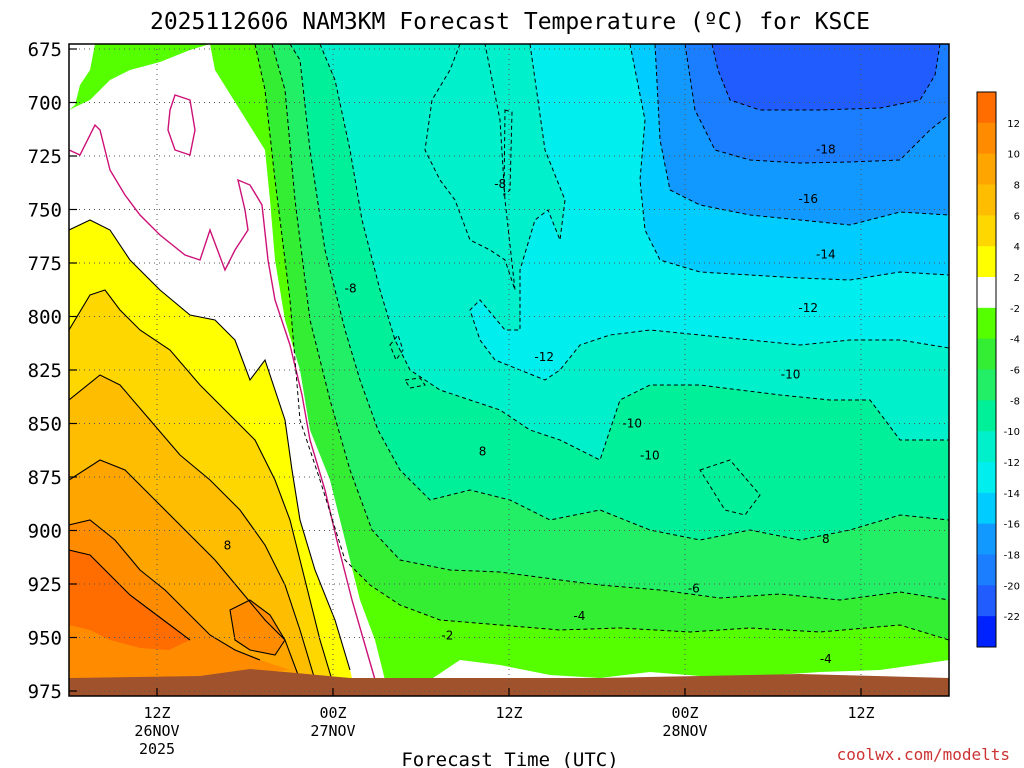 Image resolution: width=1024 pixels, height=768 pixels. Describe the element at coordinates (1017, 278) in the screenshot. I see `colorbar-label: 2` at that location.